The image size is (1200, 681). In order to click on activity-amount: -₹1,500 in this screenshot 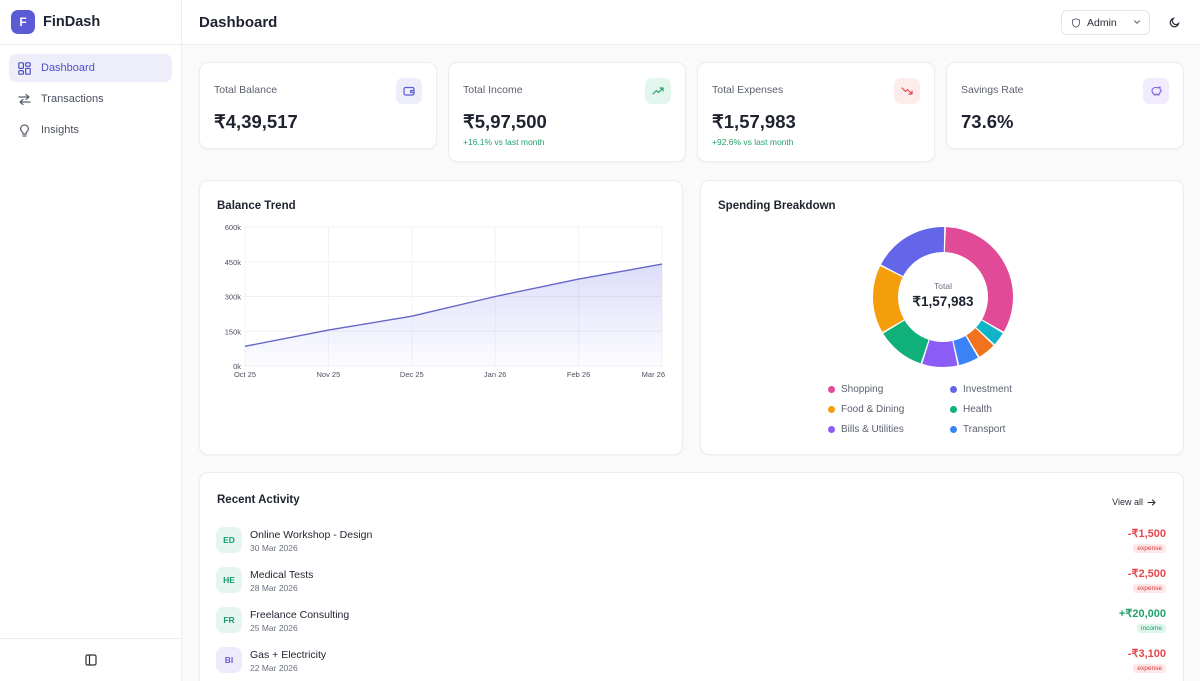, I will do `click(1146, 534)`.